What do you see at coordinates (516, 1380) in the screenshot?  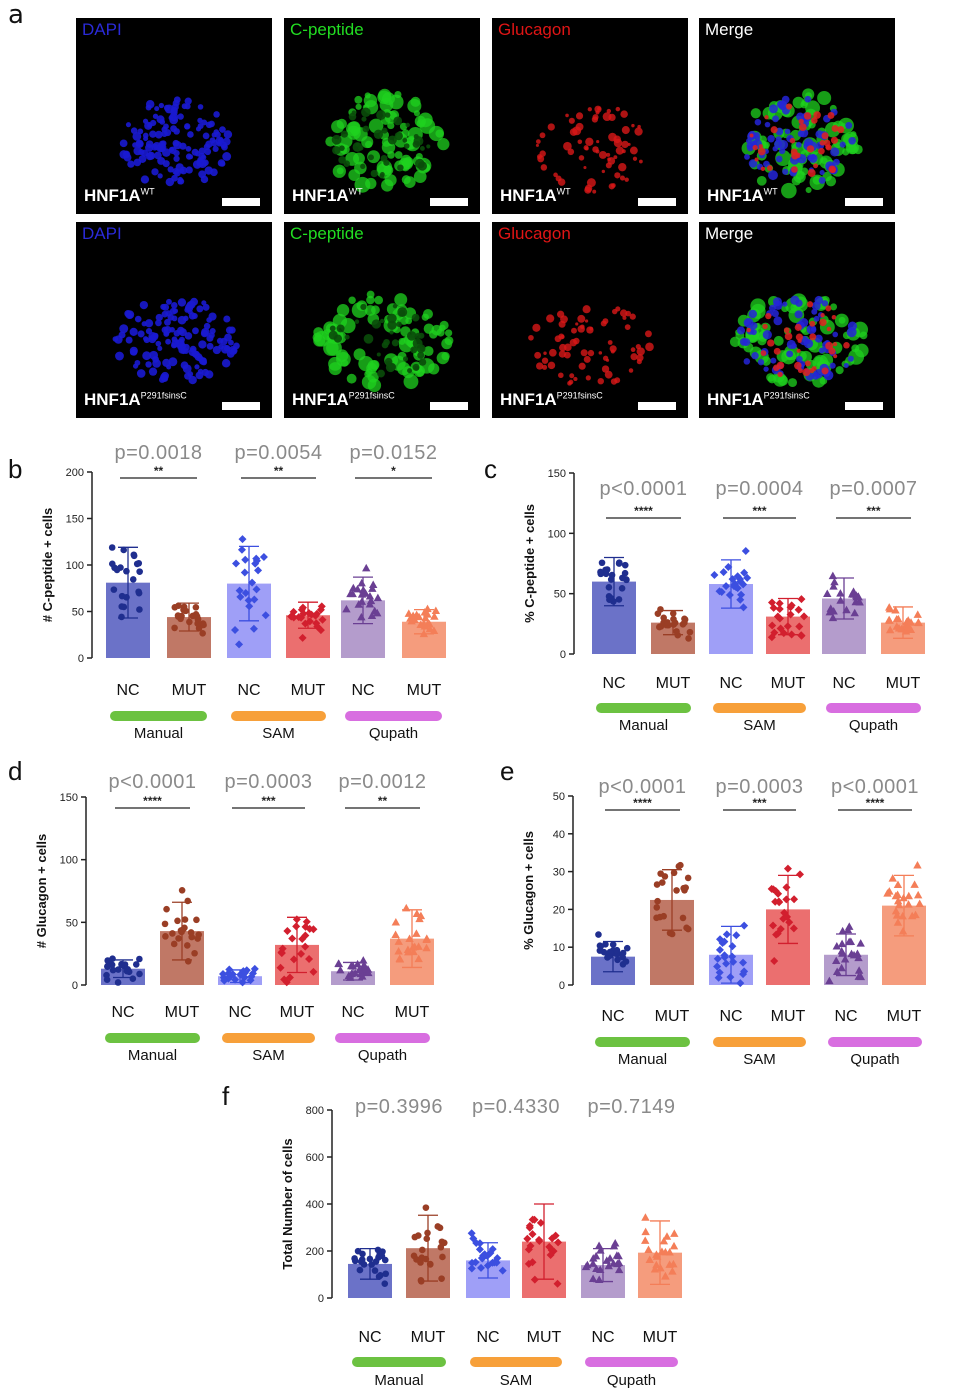 I see `group-label: SAM` at bounding box center [516, 1380].